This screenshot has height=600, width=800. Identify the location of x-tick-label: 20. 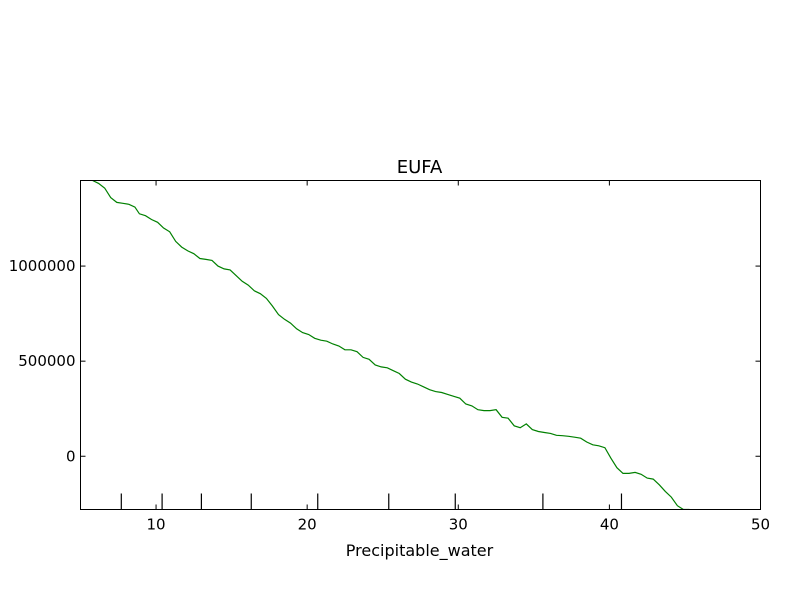
(307, 525).